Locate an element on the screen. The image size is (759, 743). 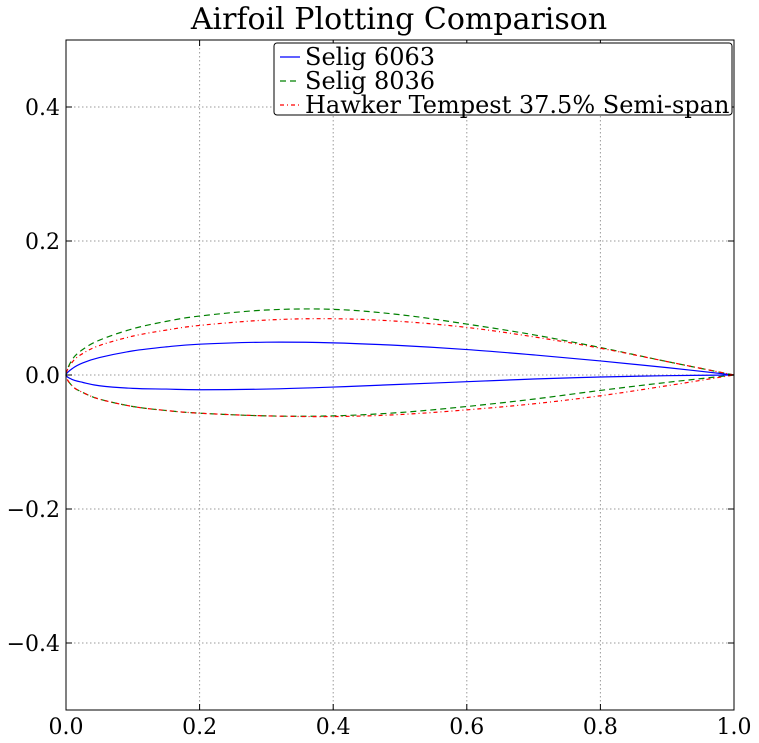
legend-label-3: Hawker Tempest 37.5% Semi-span is located at coordinates (517, 105).